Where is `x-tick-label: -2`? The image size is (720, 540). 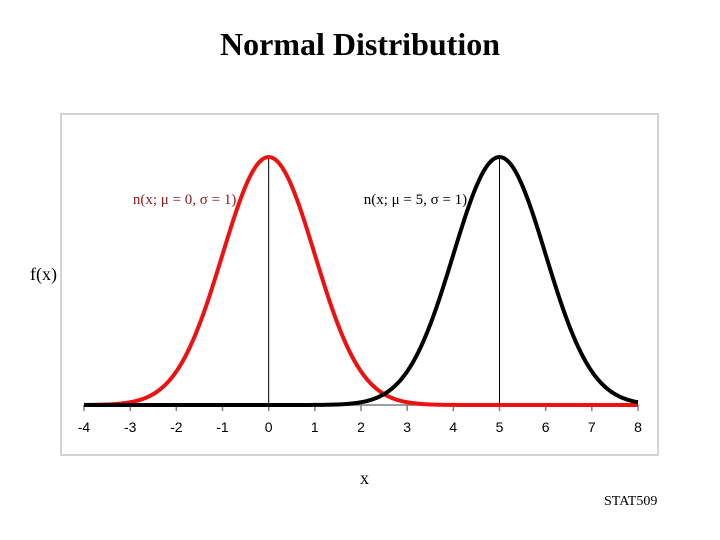 x-tick-label: -2 is located at coordinates (176, 427).